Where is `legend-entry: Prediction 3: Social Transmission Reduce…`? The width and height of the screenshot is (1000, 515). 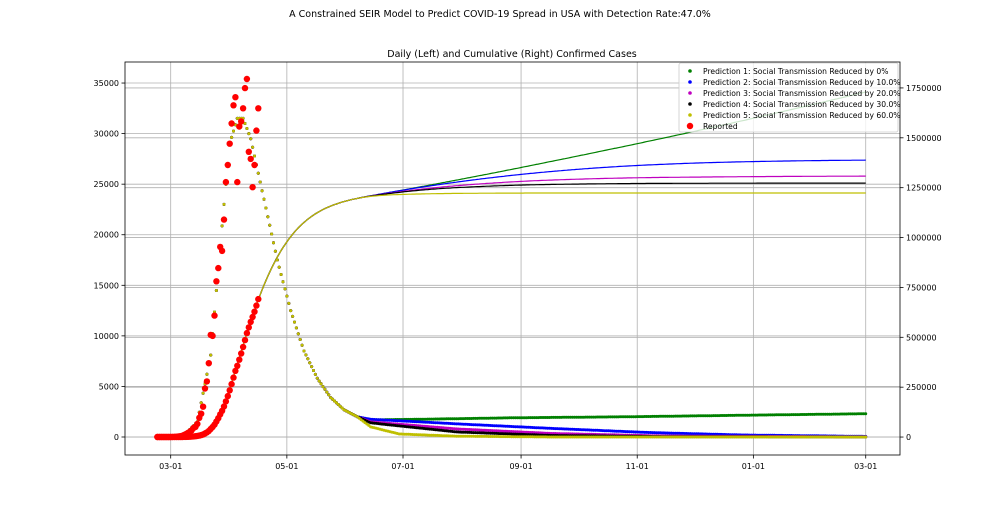 legend-entry: Prediction 3: Social Transmission Reduce… is located at coordinates (794, 93).